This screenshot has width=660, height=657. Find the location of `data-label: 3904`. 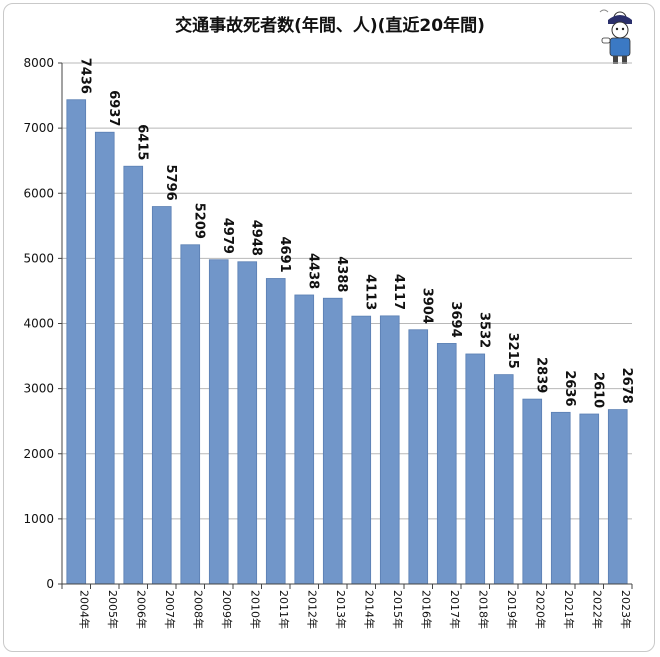

data-label: 3904 is located at coordinates (426, 306).